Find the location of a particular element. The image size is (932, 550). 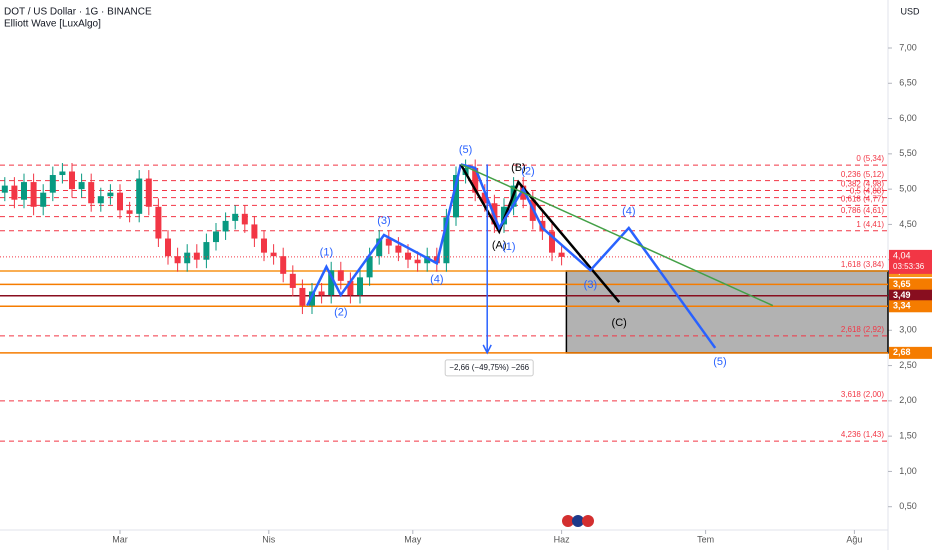

y-tick-label: 7,00 is located at coordinates (908, 47).